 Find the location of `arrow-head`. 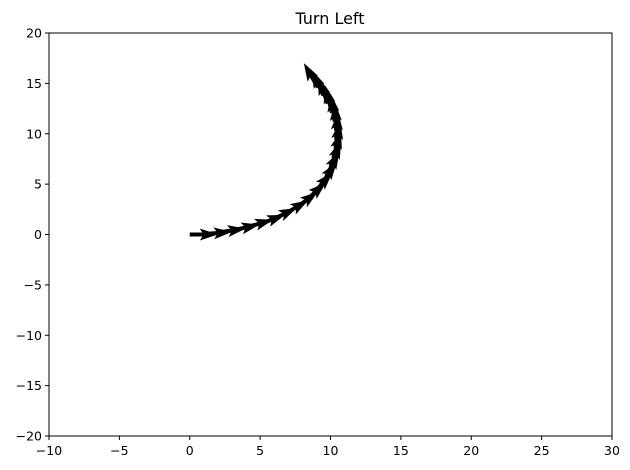

arrow-head is located at coordinates (311, 72).